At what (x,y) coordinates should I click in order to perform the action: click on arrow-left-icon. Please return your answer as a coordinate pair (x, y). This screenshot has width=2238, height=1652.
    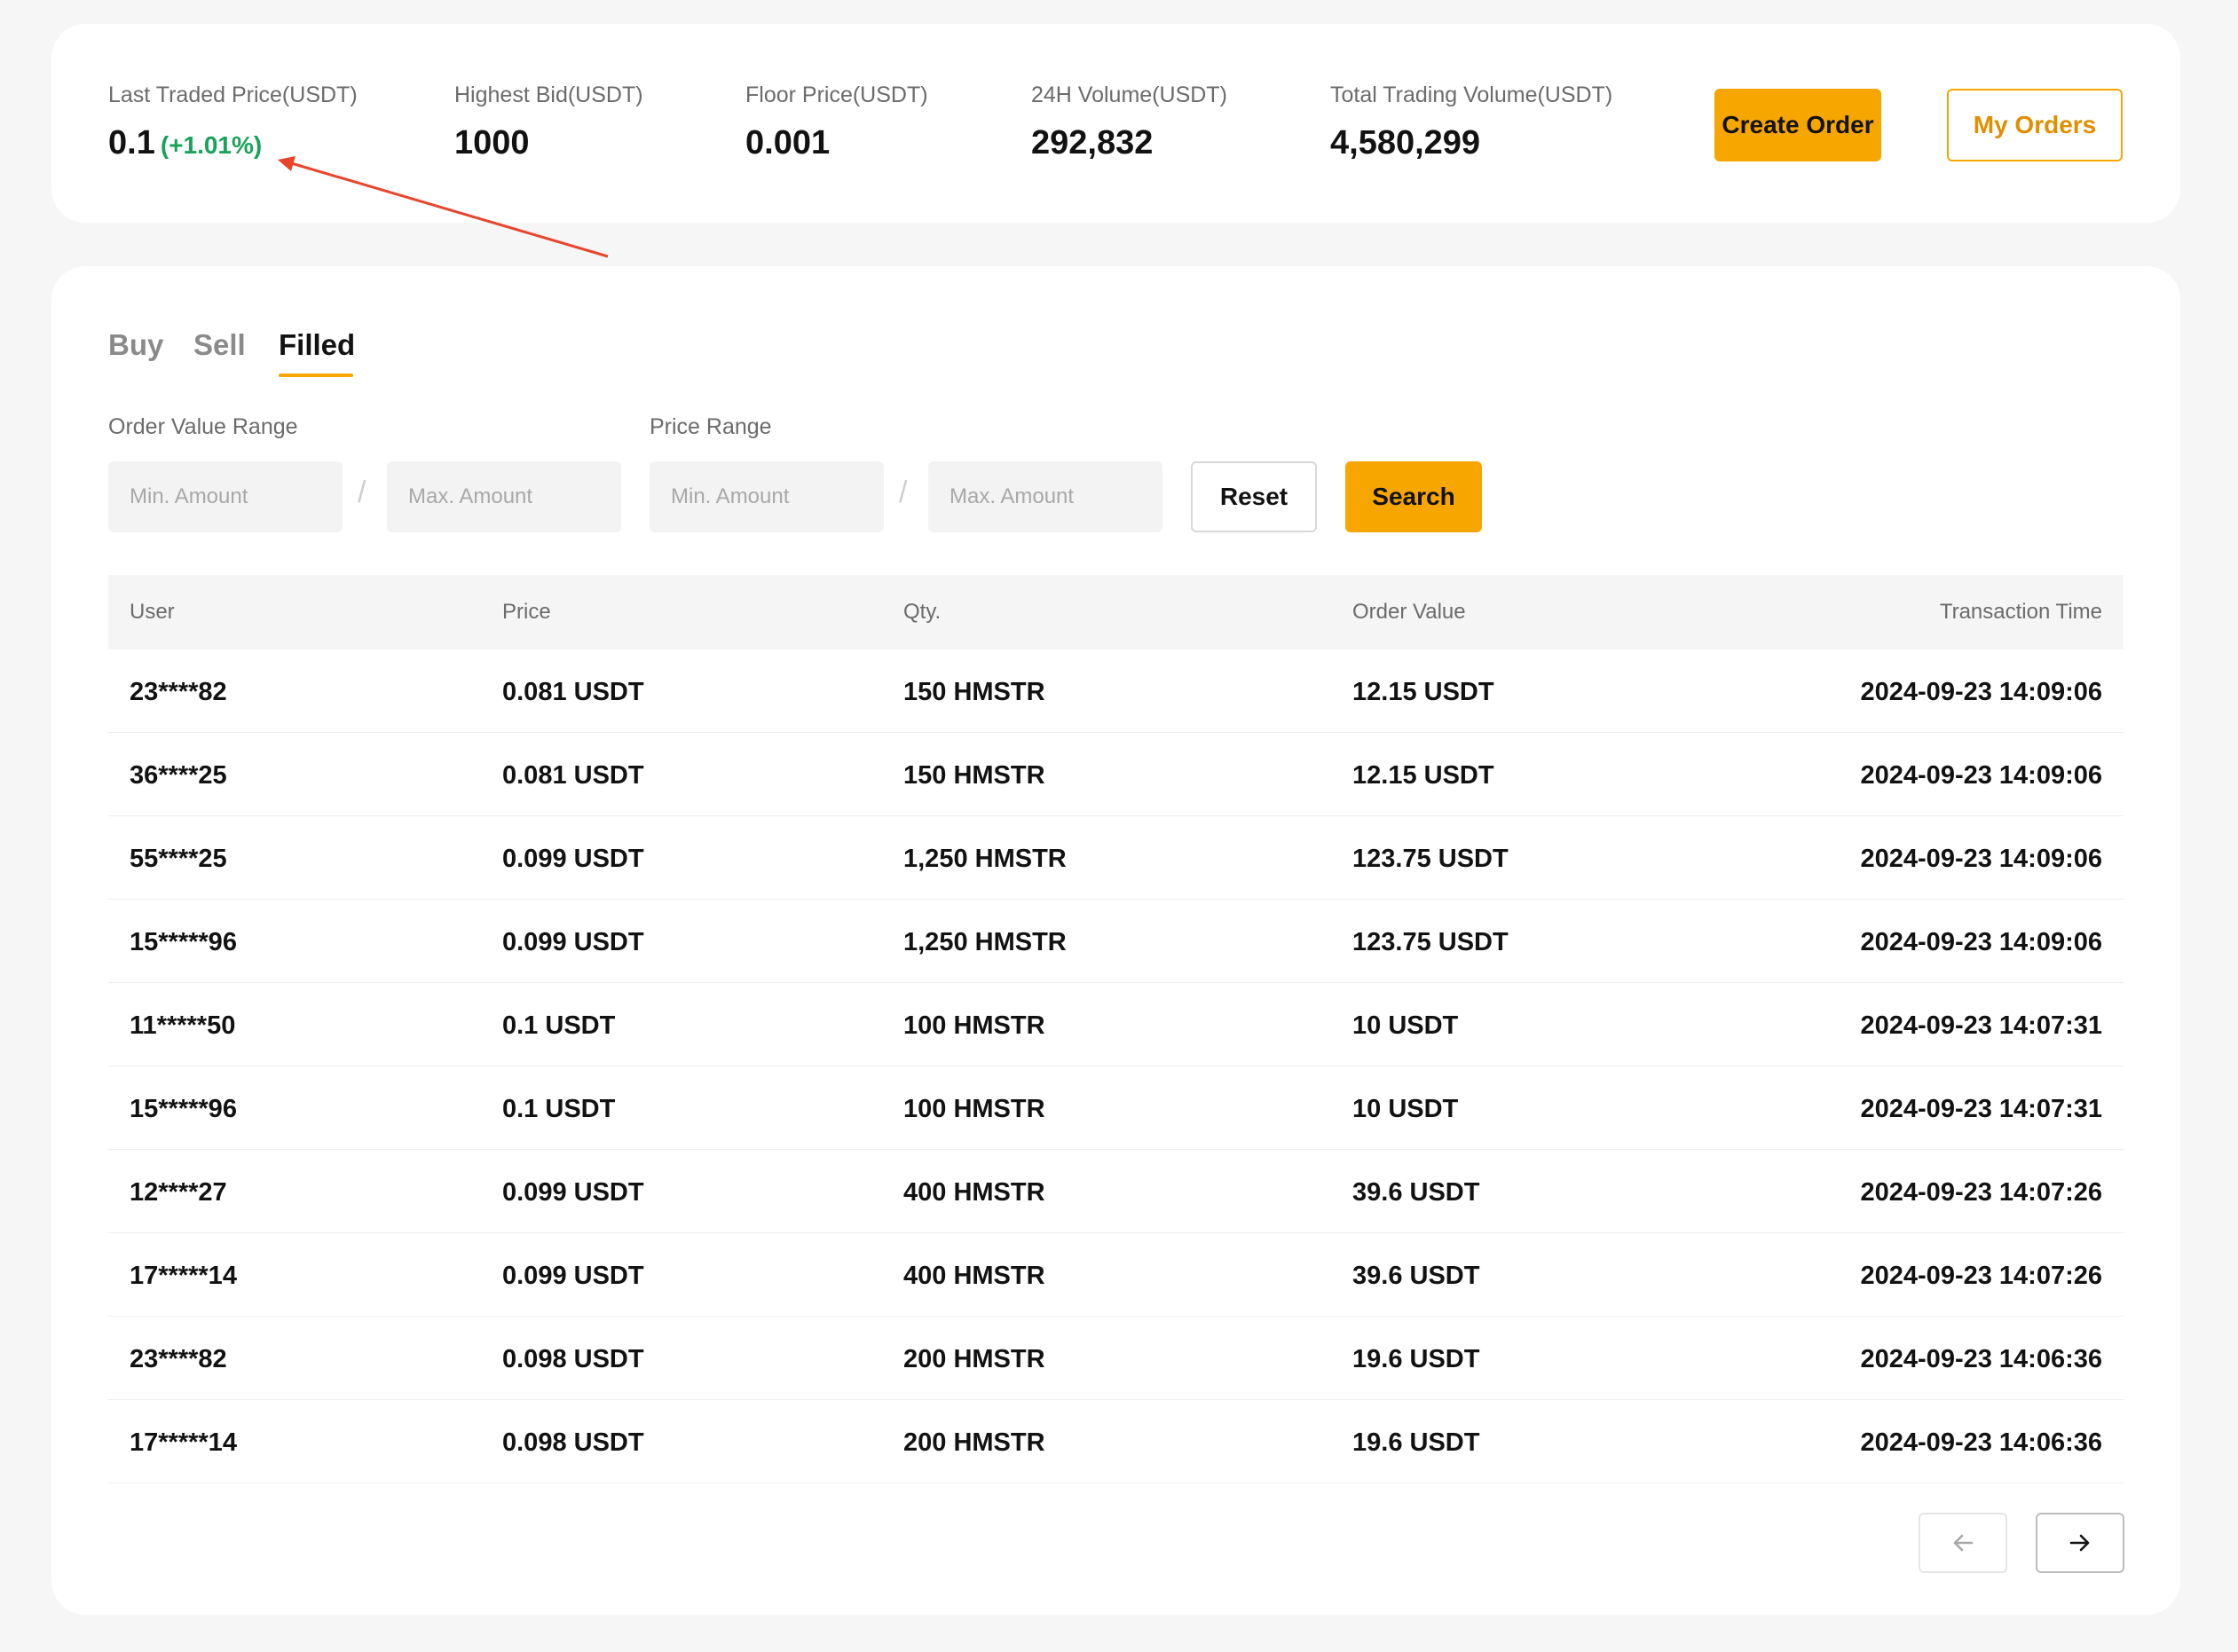
    Looking at the image, I should click on (1963, 1543).